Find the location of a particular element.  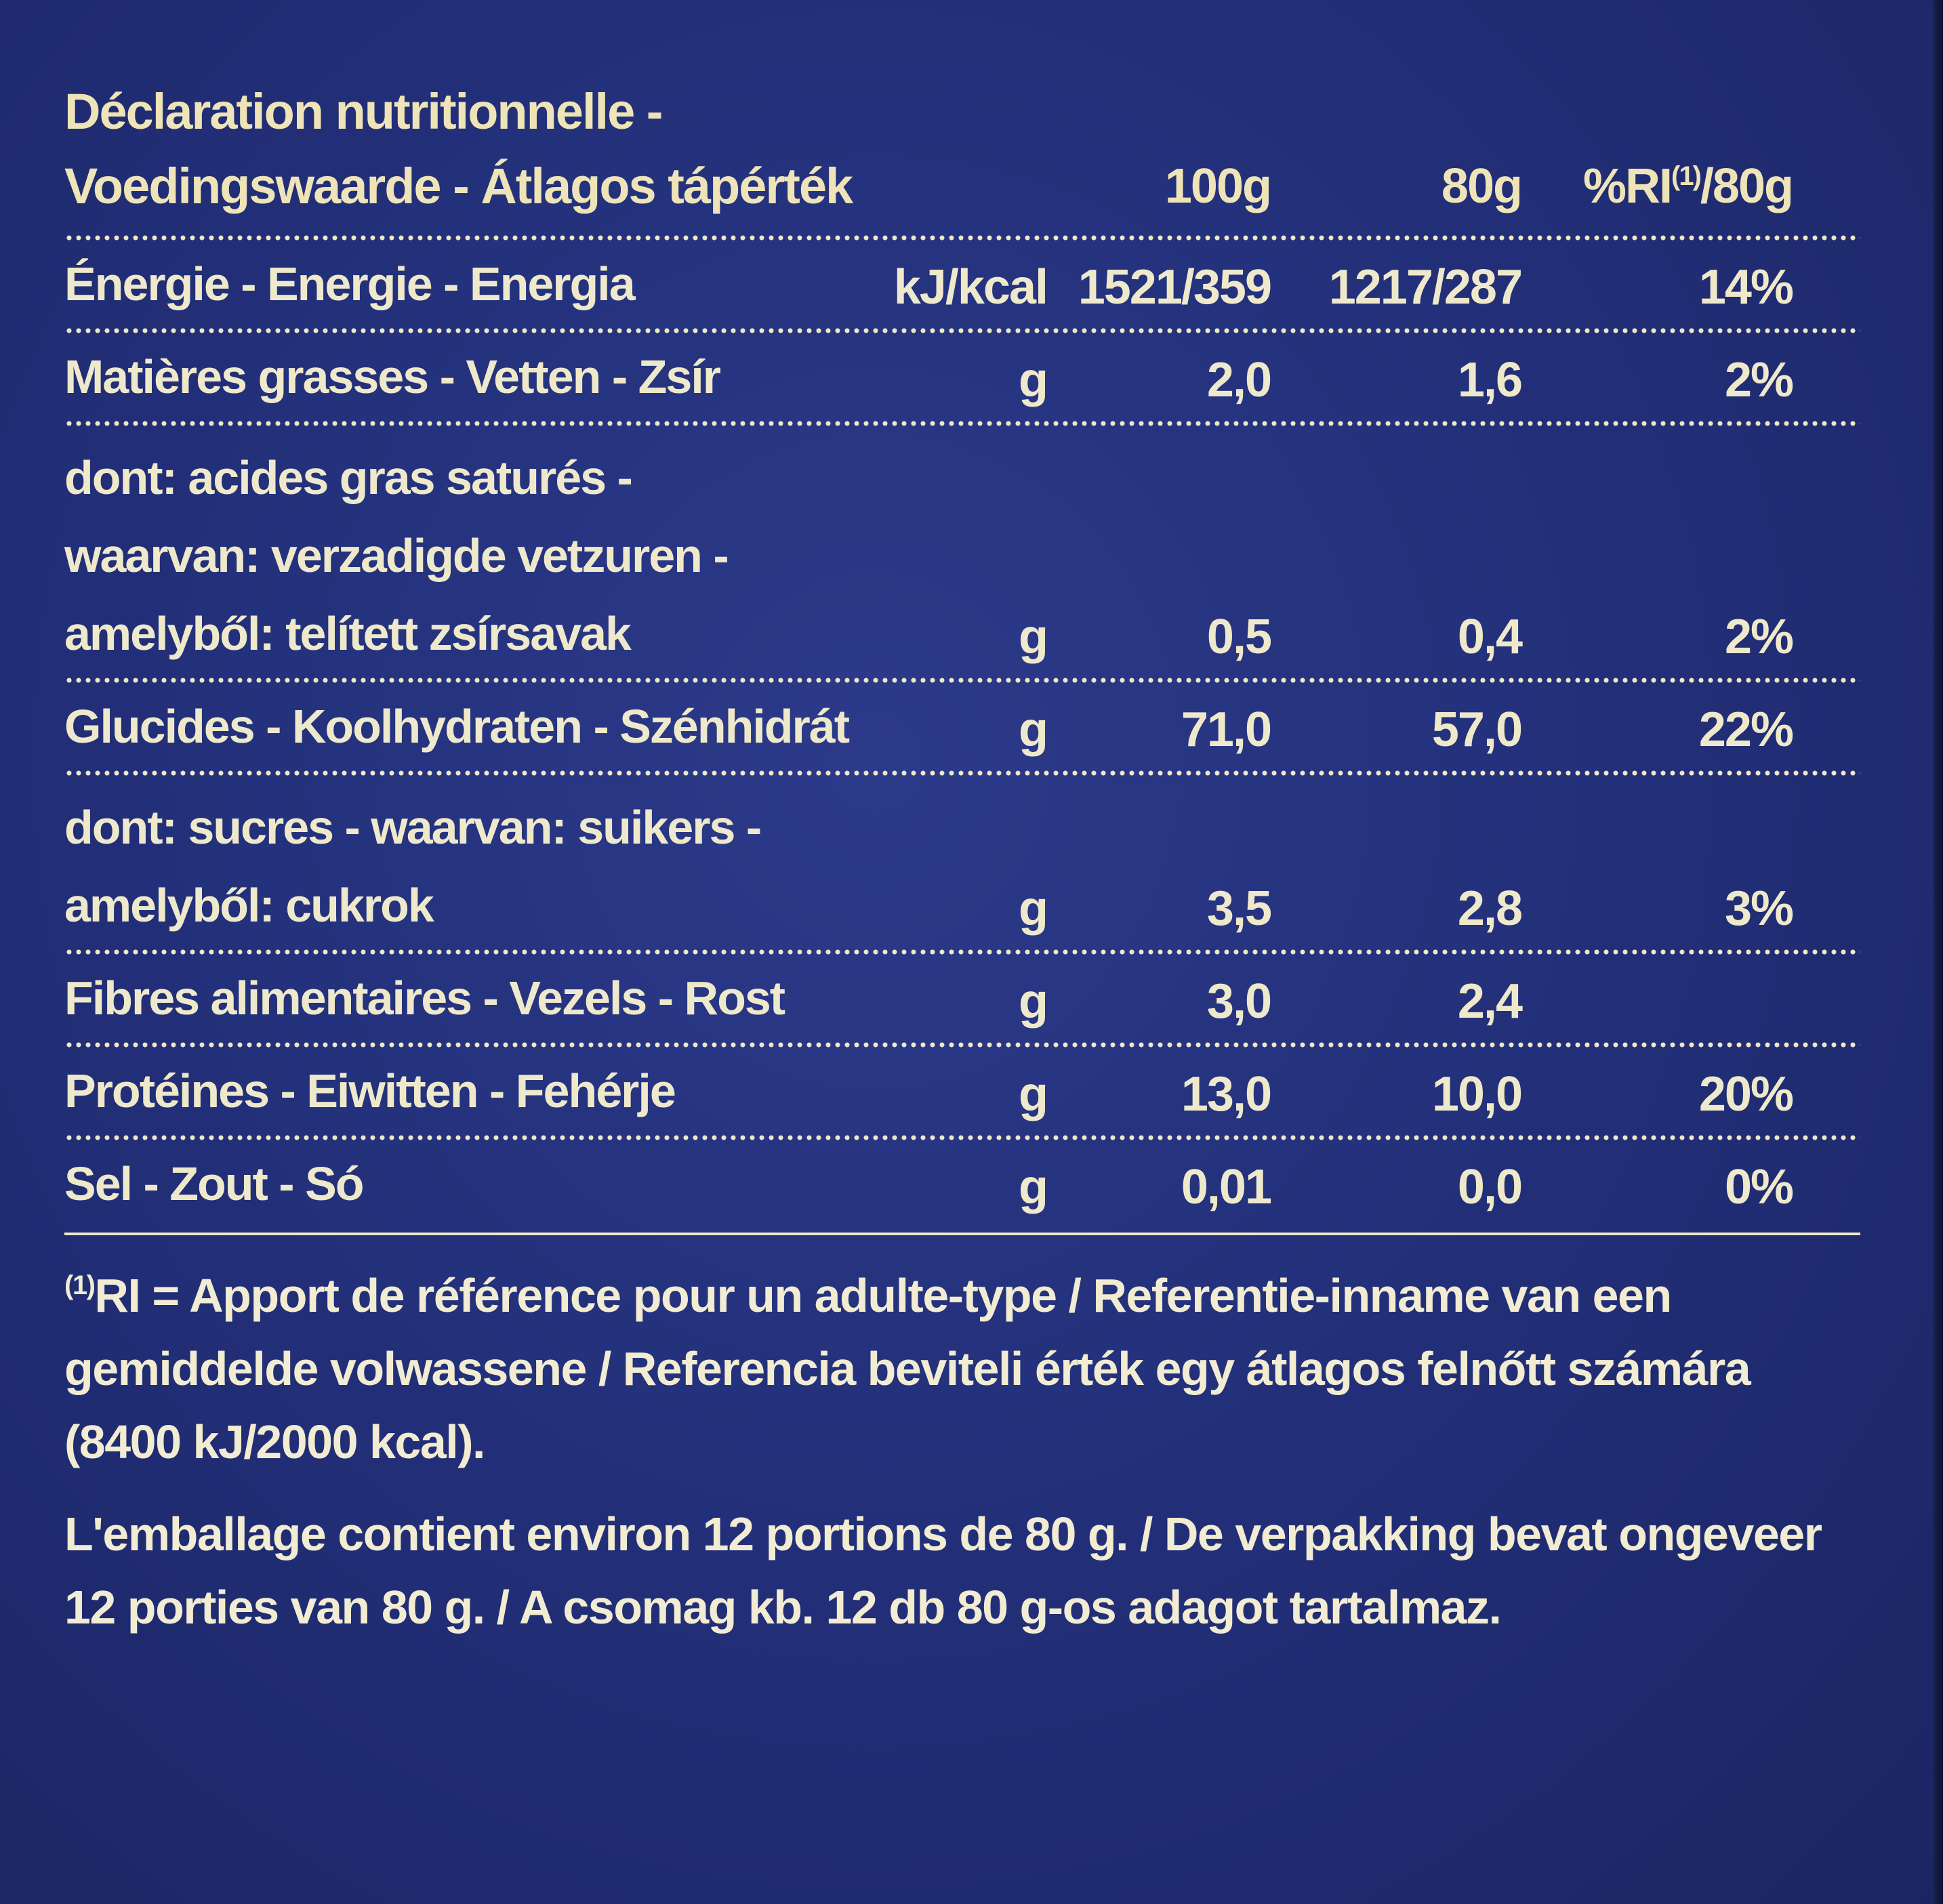

value-per-80g: 57,0 is located at coordinates (1477, 730).